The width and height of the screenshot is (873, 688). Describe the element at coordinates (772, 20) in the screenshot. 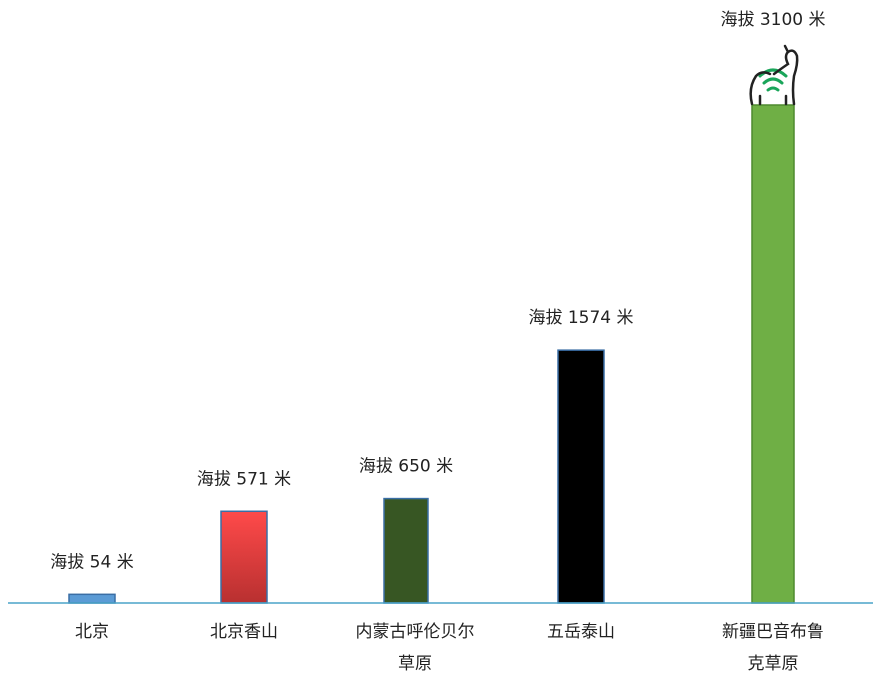

I see `value-label-5: 海拔 3100 米` at that location.